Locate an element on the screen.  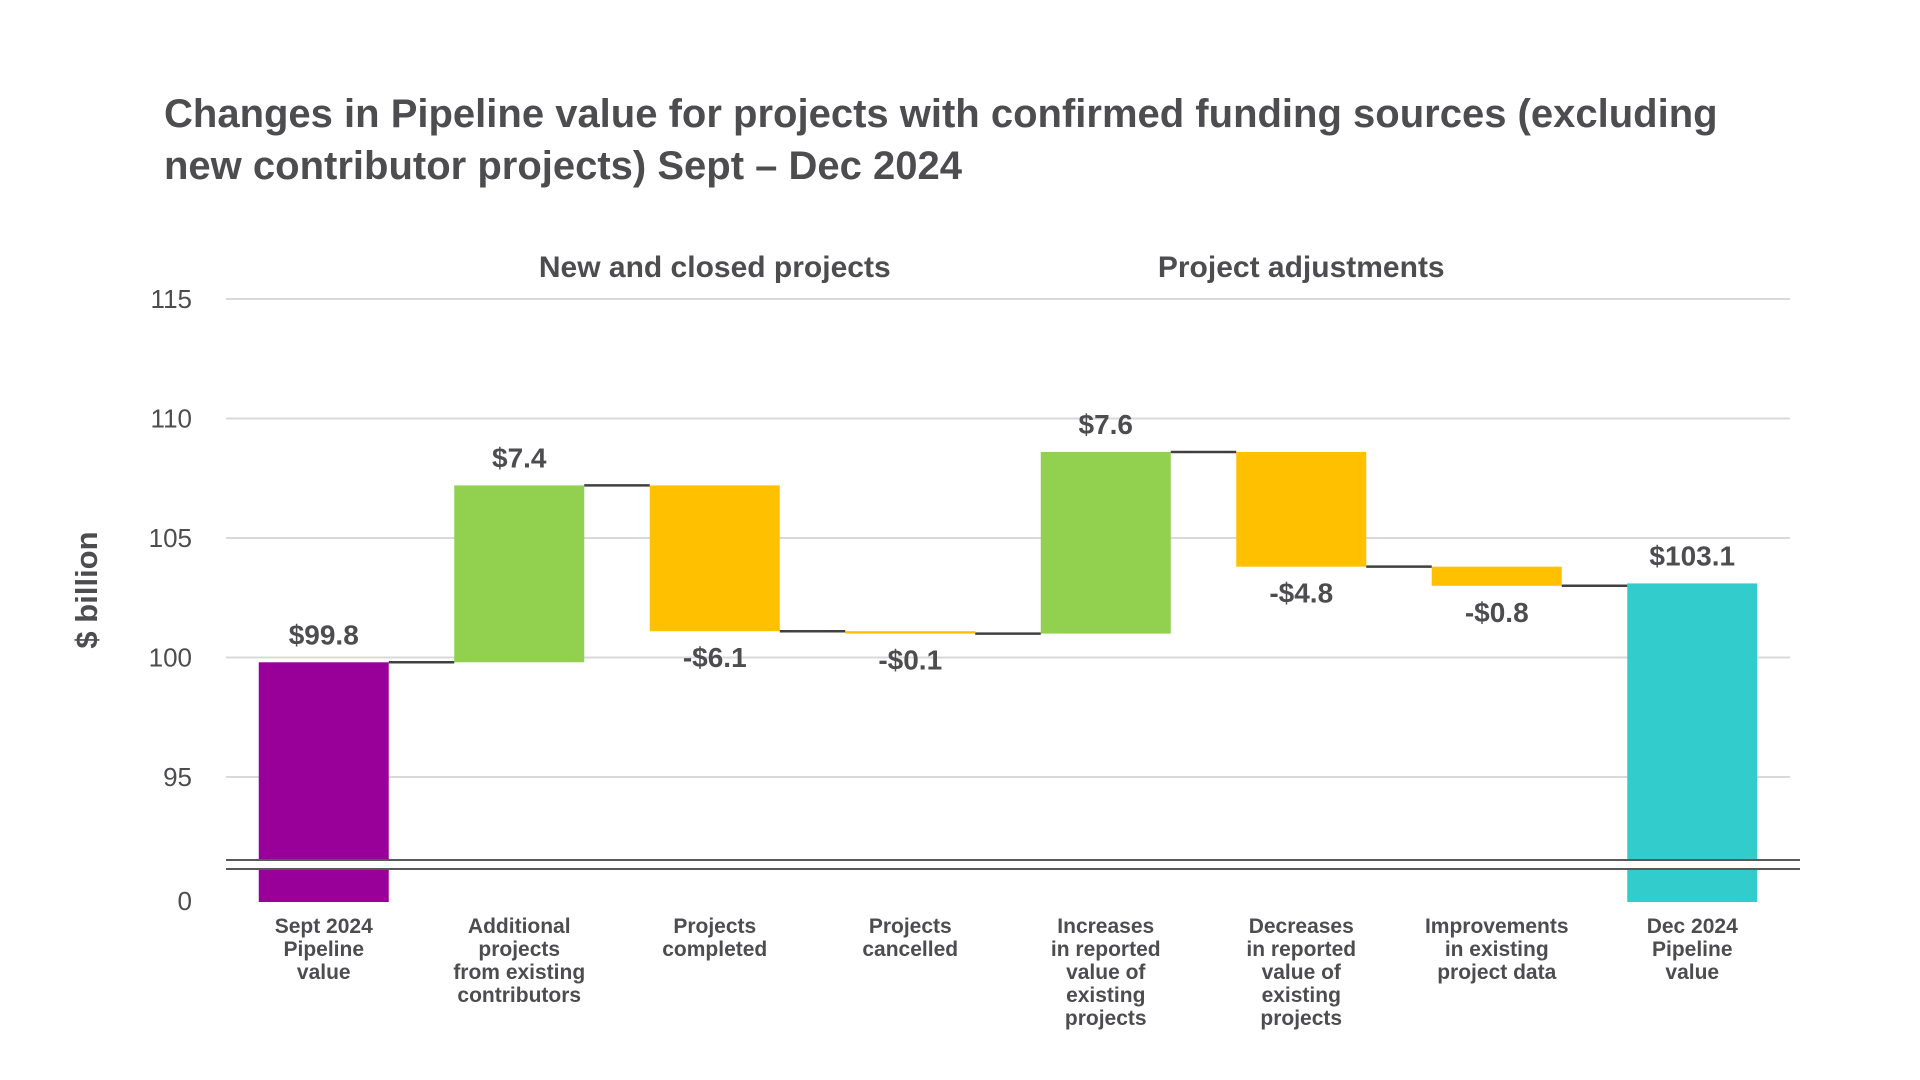
category-label-0: Sept 2024 Pipeline value is located at coordinates (324, 949).